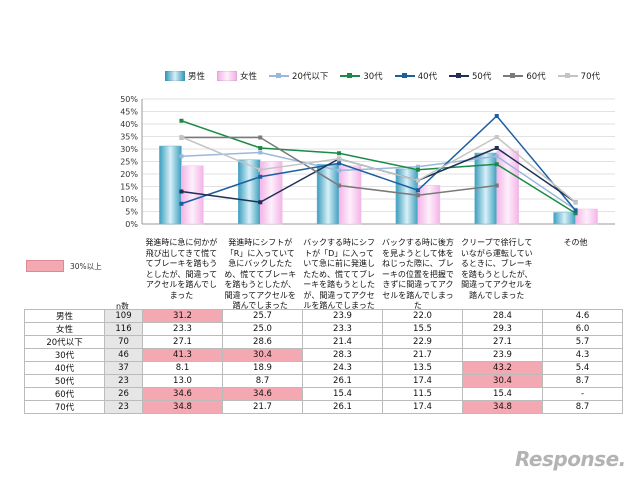  What do you see at coordinates (415, 76) in the screenshot?
I see `legend-item: 40代` at bounding box center [415, 76].